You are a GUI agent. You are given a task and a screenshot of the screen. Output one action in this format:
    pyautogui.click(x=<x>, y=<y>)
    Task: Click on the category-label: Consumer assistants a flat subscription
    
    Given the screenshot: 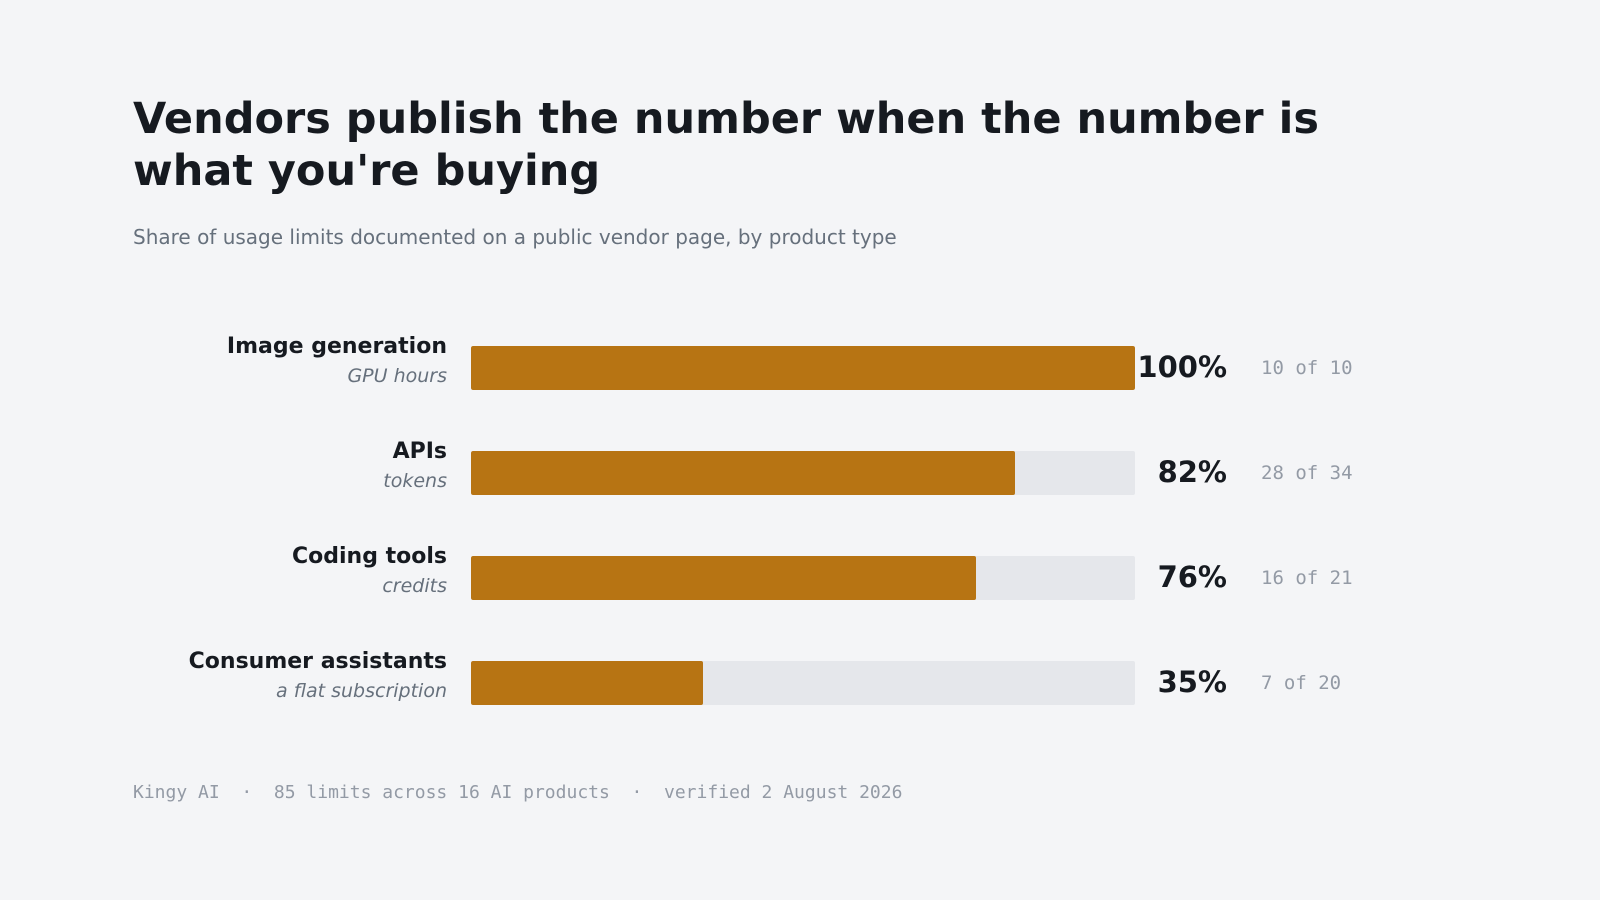 What is the action you would take?
    pyautogui.click(x=318, y=677)
    